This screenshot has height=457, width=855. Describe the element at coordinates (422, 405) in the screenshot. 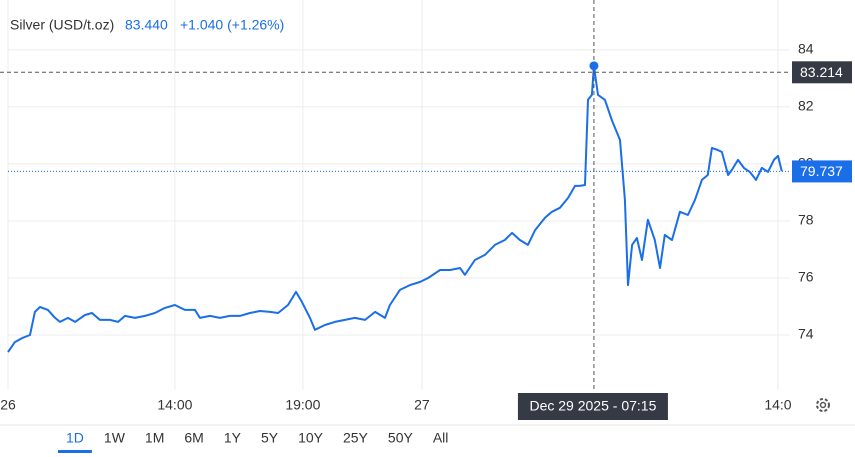

I see `x-tick-label: 27` at that location.